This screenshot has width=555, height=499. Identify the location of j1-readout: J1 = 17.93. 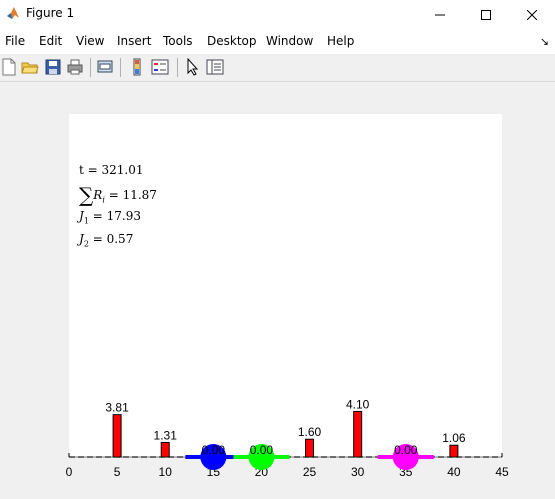
(110, 217).